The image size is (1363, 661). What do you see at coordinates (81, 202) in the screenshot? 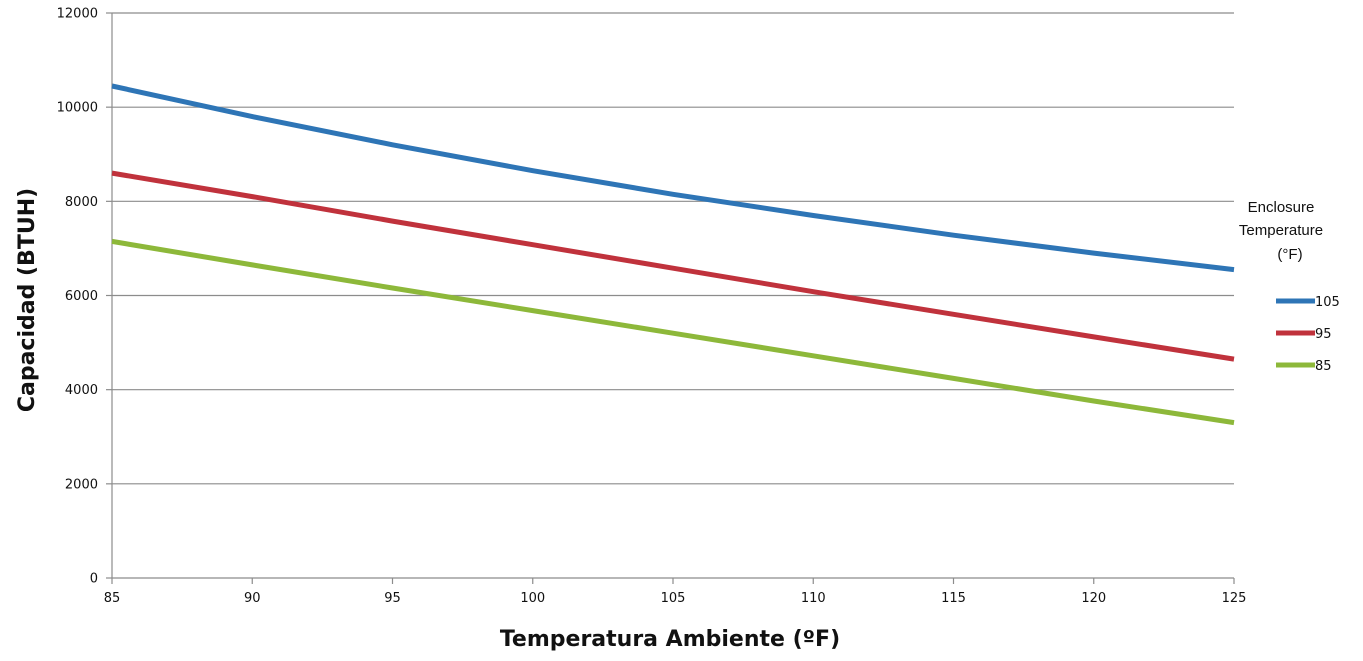
I see `y-tick-label: 8000` at bounding box center [81, 202].